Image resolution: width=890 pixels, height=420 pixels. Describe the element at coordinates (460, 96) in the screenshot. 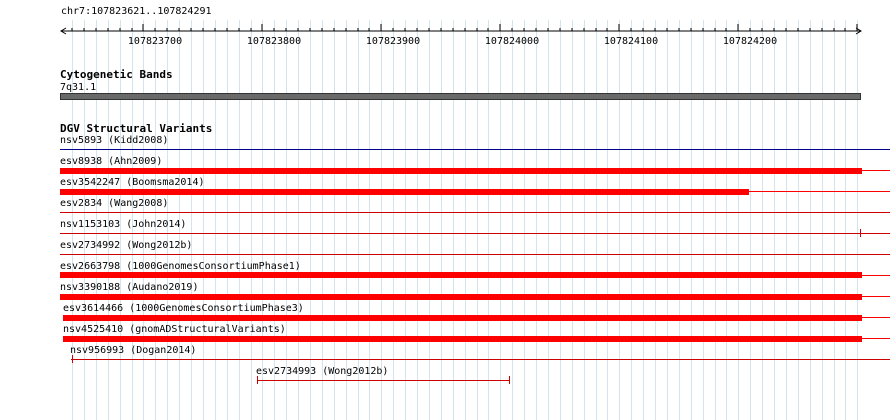

I see `cytoband-bar` at that location.